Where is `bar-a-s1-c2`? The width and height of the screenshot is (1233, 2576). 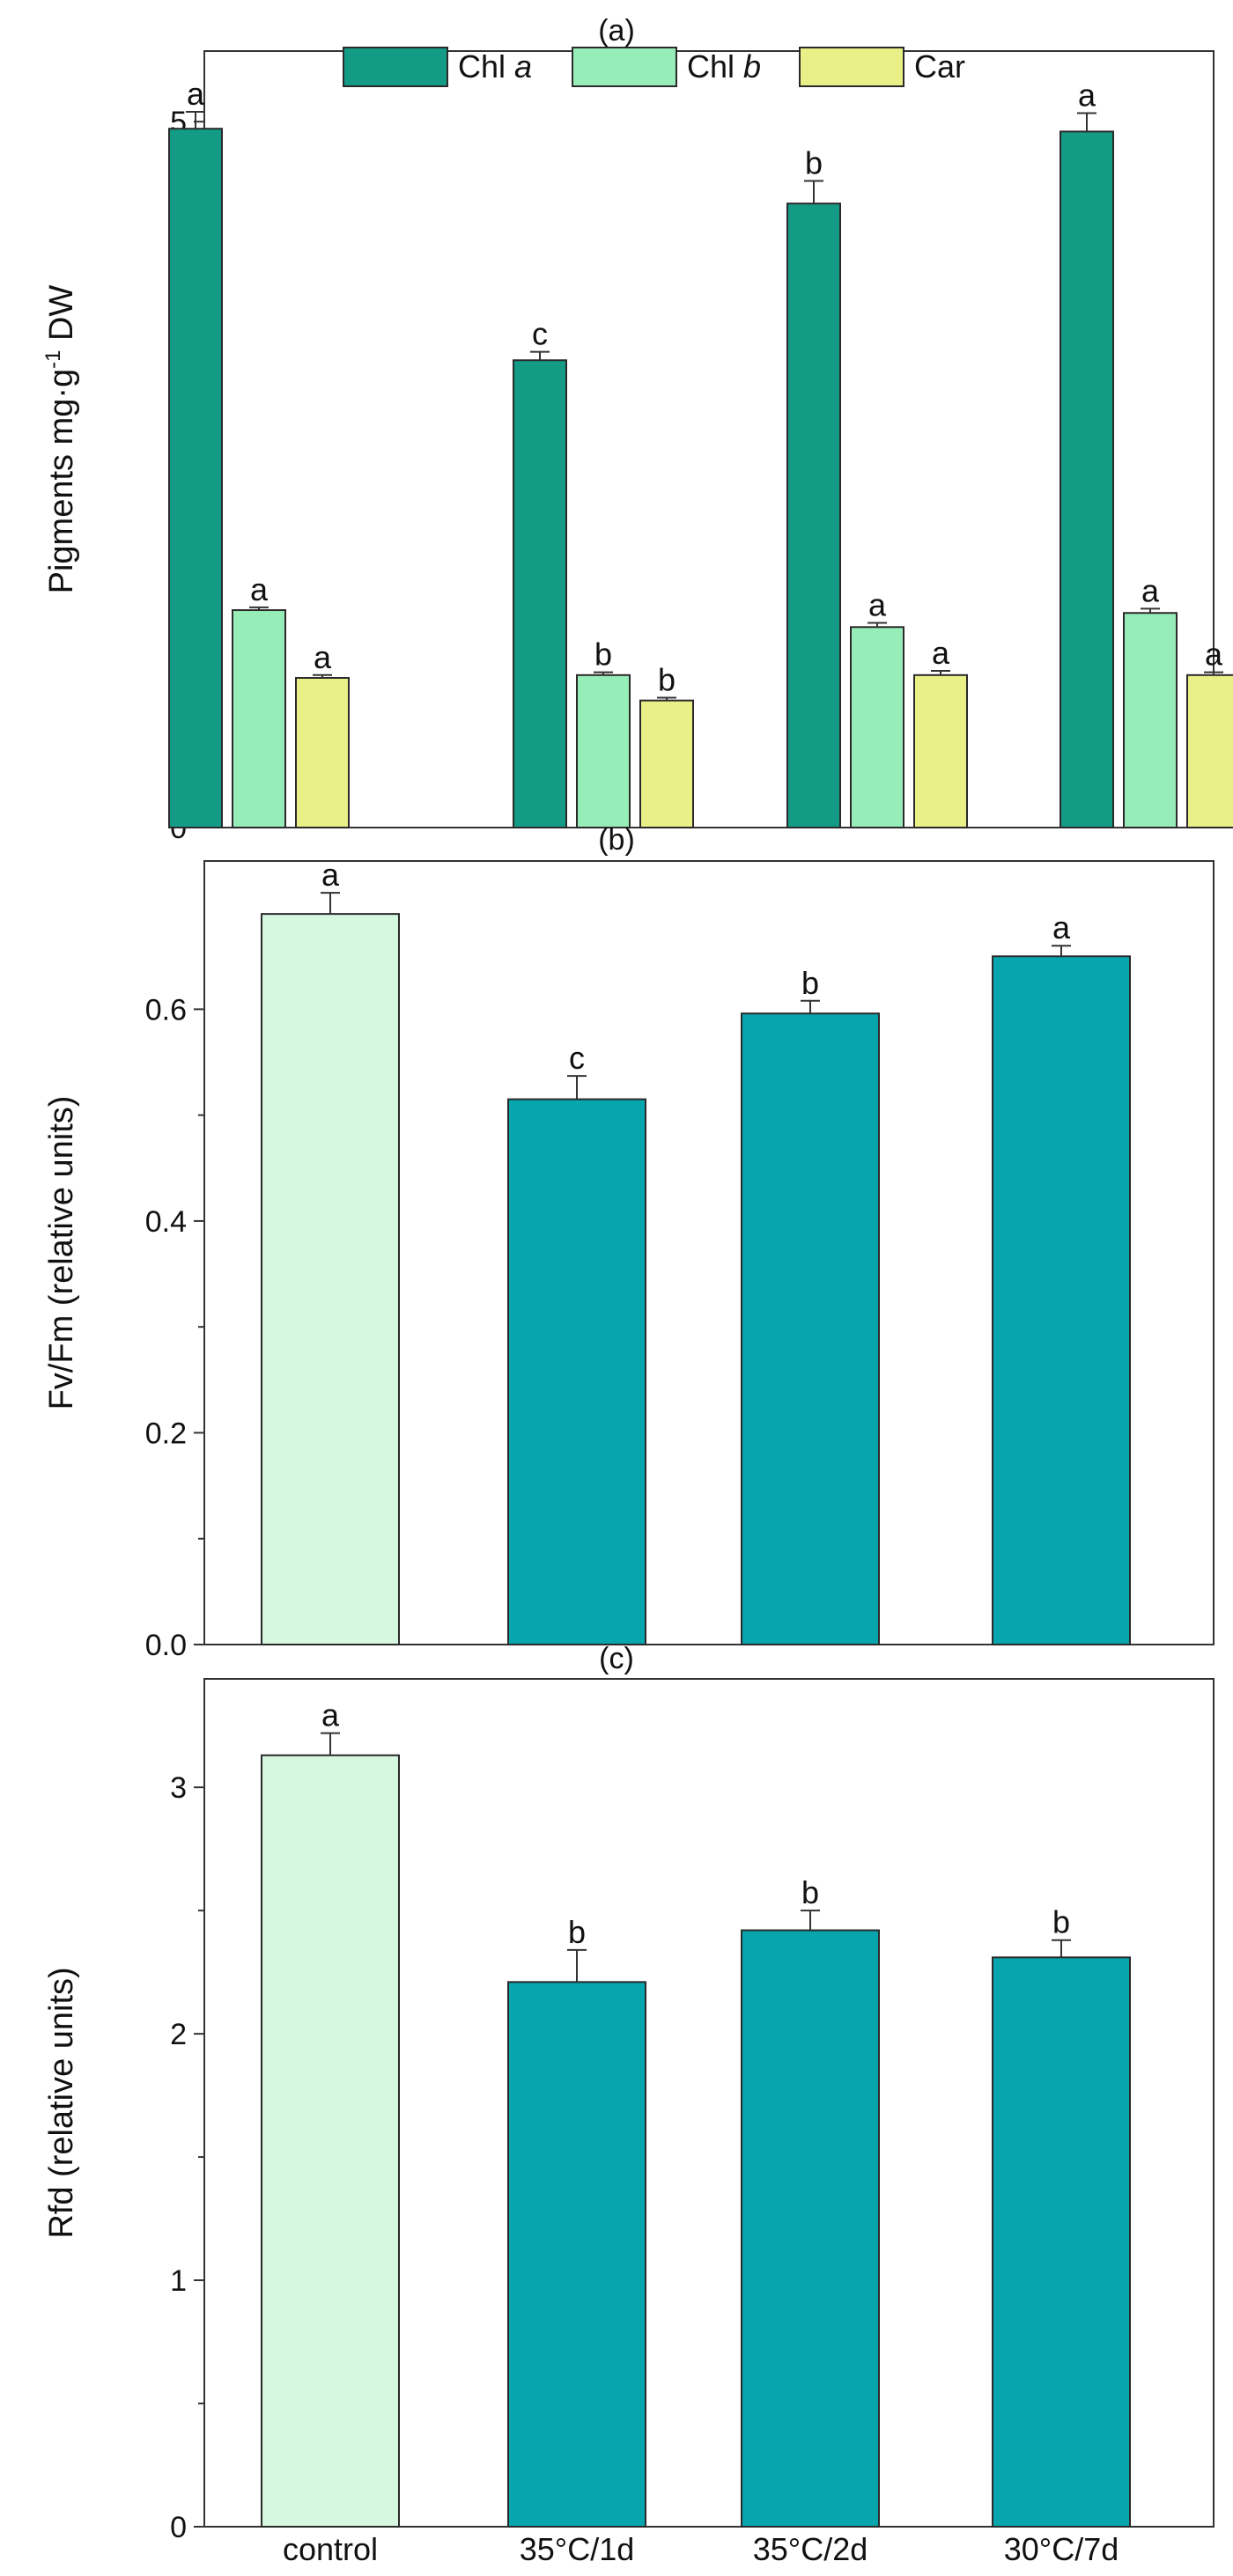
bar-a-s1-c2 is located at coordinates (877, 727).